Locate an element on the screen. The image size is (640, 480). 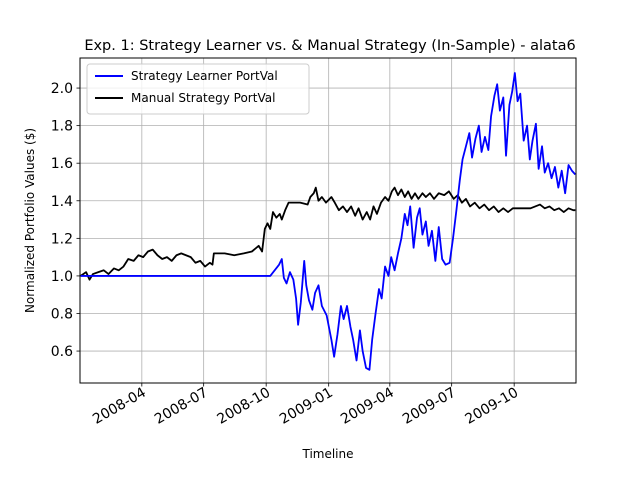
y-tick-label: 1.2 is located at coordinates (62, 239).